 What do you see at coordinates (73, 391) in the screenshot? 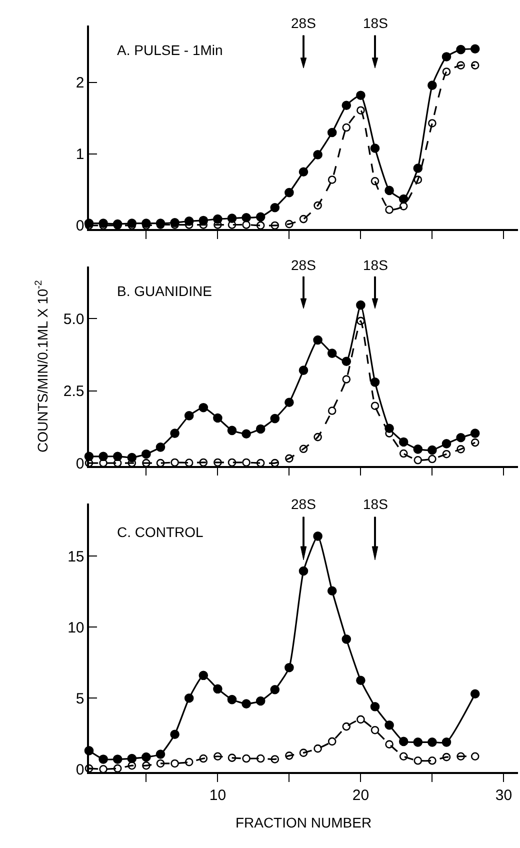
I see `y-tick-label: 2.5` at bounding box center [73, 391].